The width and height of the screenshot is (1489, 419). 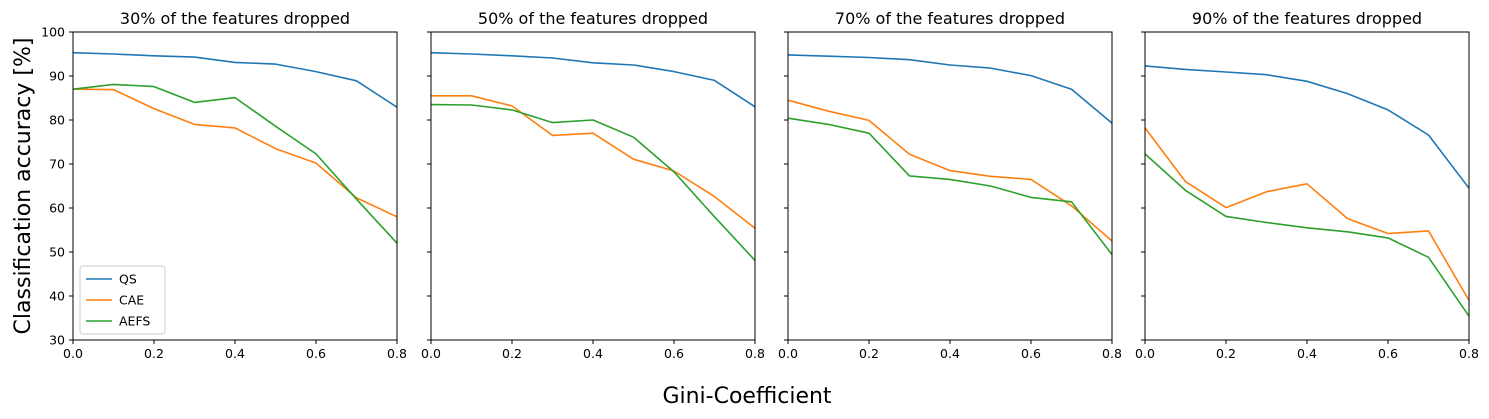 What do you see at coordinates (23, 186) in the screenshot?
I see `y-axis-label: Classification accuracy [%]` at bounding box center [23, 186].